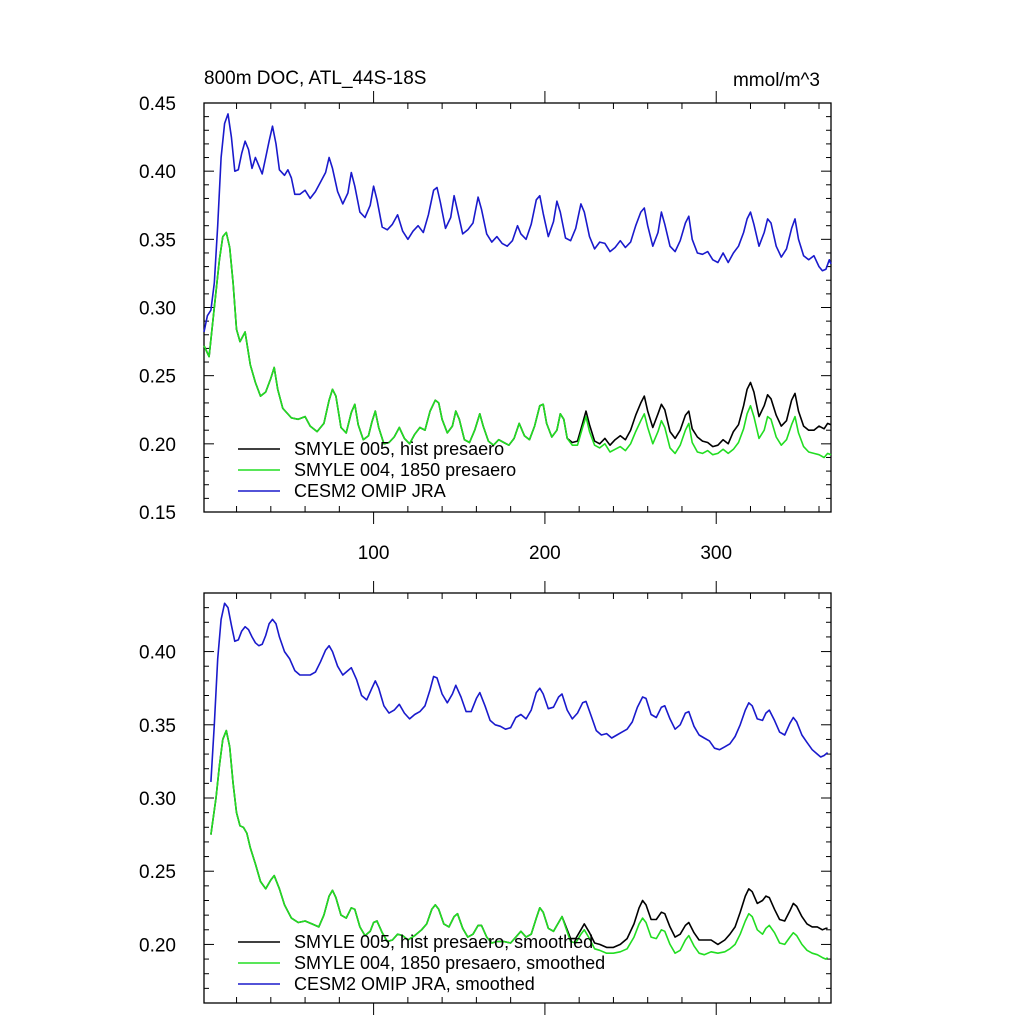 Image resolution: width=1024 pixels, height=1024 pixels. Describe the element at coordinates (157, 104) in the screenshot. I see `y-tick-label: 0.45` at that location.